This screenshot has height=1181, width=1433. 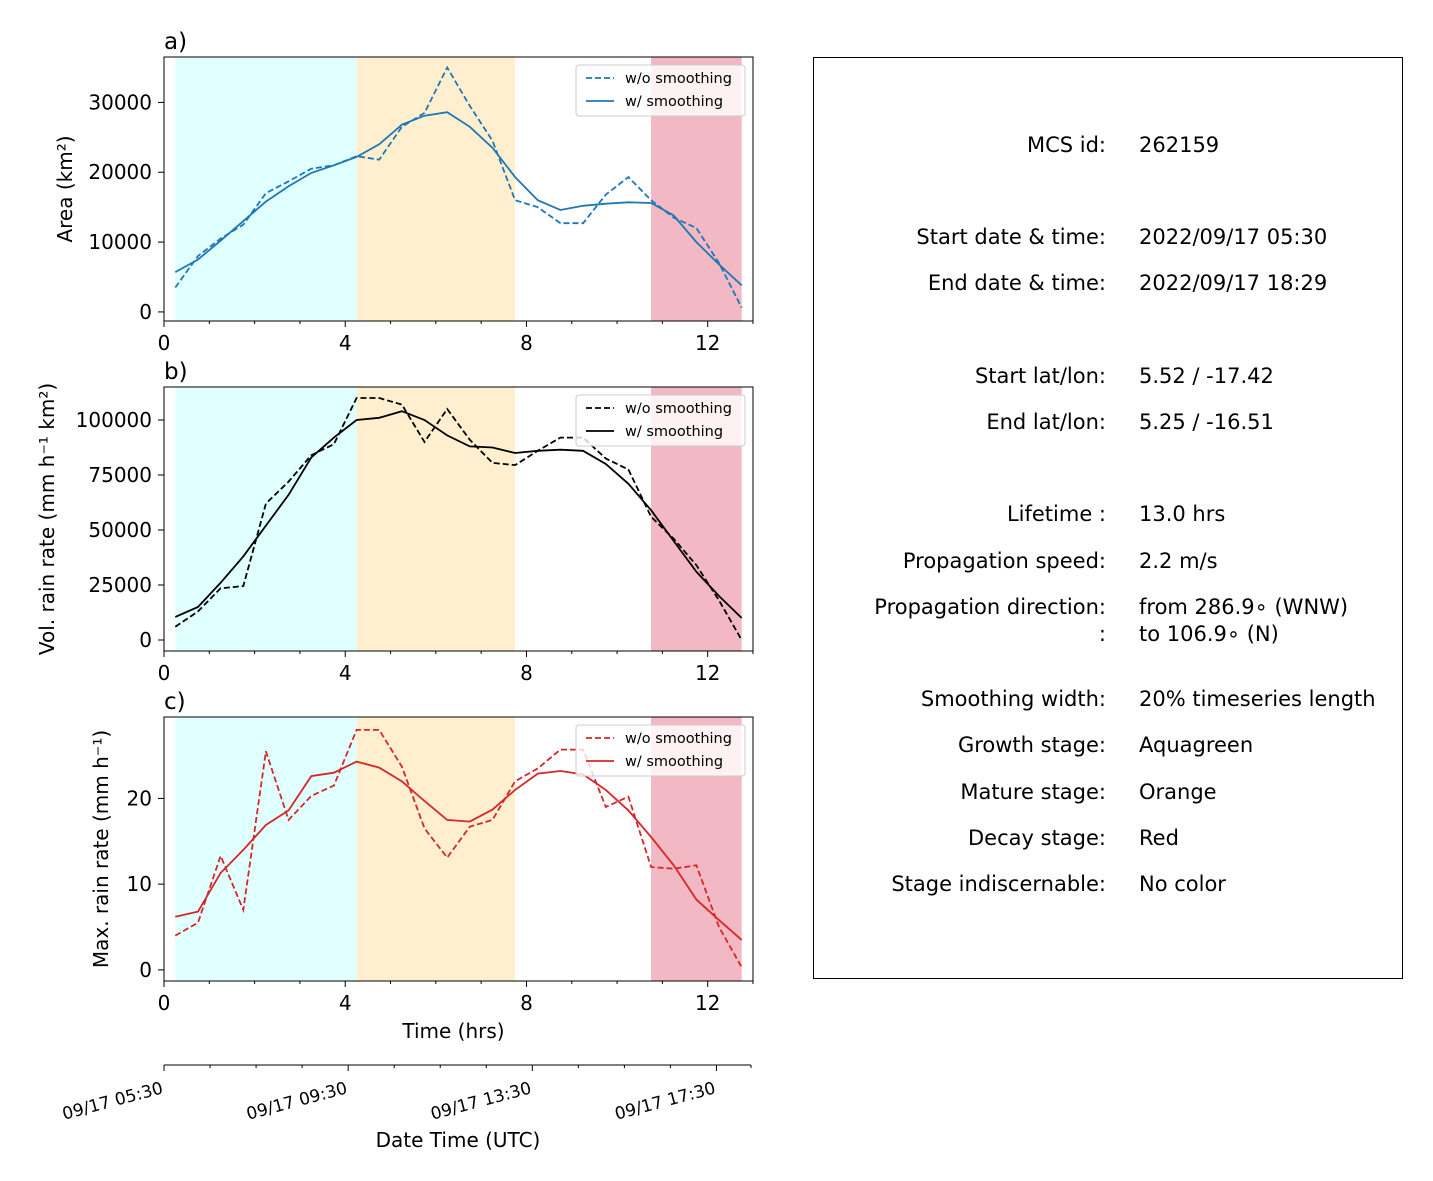 What do you see at coordinates (175, 702) in the screenshot?
I see `panel-label: c)` at bounding box center [175, 702].